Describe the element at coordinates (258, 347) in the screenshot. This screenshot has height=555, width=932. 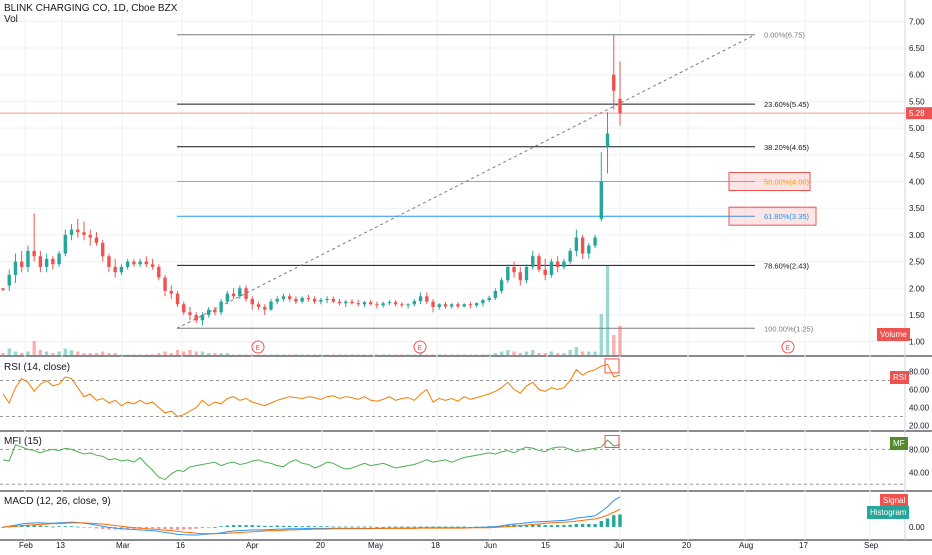
I see `earnings-marker` at that location.